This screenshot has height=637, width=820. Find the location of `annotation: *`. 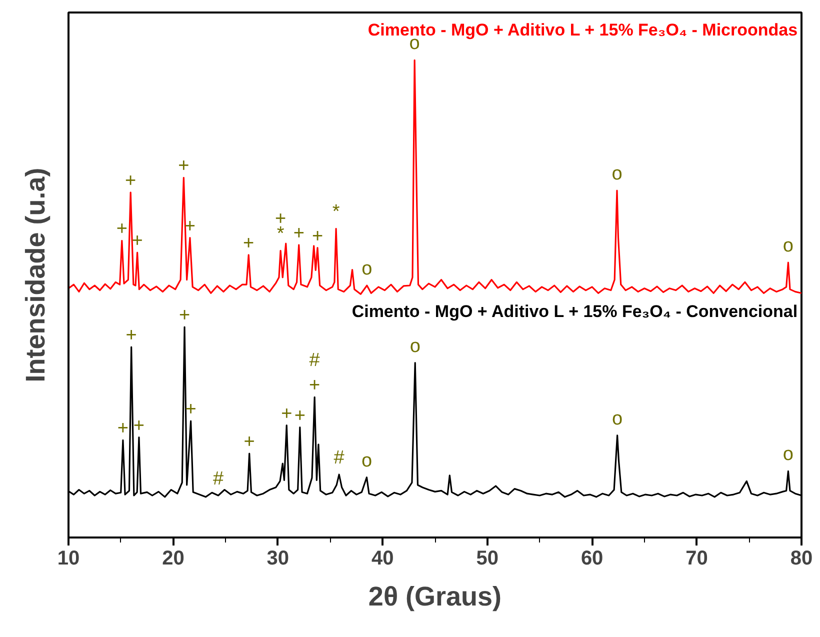

annotation: * is located at coordinates (336, 212).